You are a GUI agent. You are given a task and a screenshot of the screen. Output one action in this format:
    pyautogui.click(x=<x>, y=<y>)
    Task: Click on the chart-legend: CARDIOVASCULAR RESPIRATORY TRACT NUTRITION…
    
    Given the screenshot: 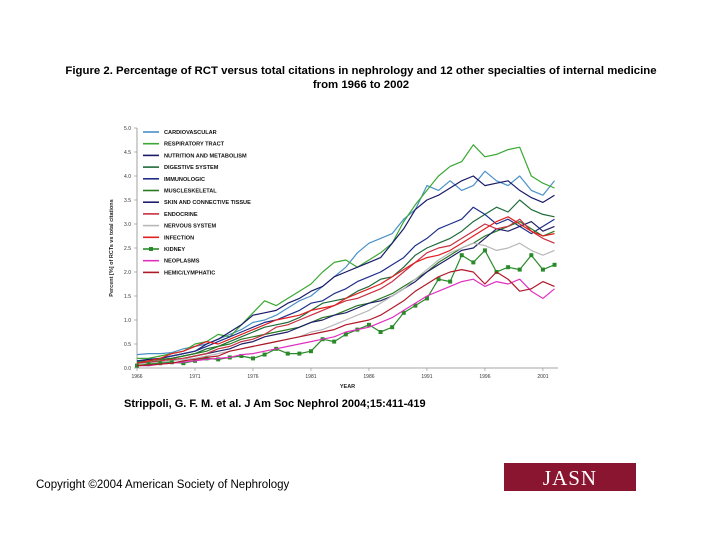 What is the action you would take?
    pyautogui.click(x=197, y=203)
    